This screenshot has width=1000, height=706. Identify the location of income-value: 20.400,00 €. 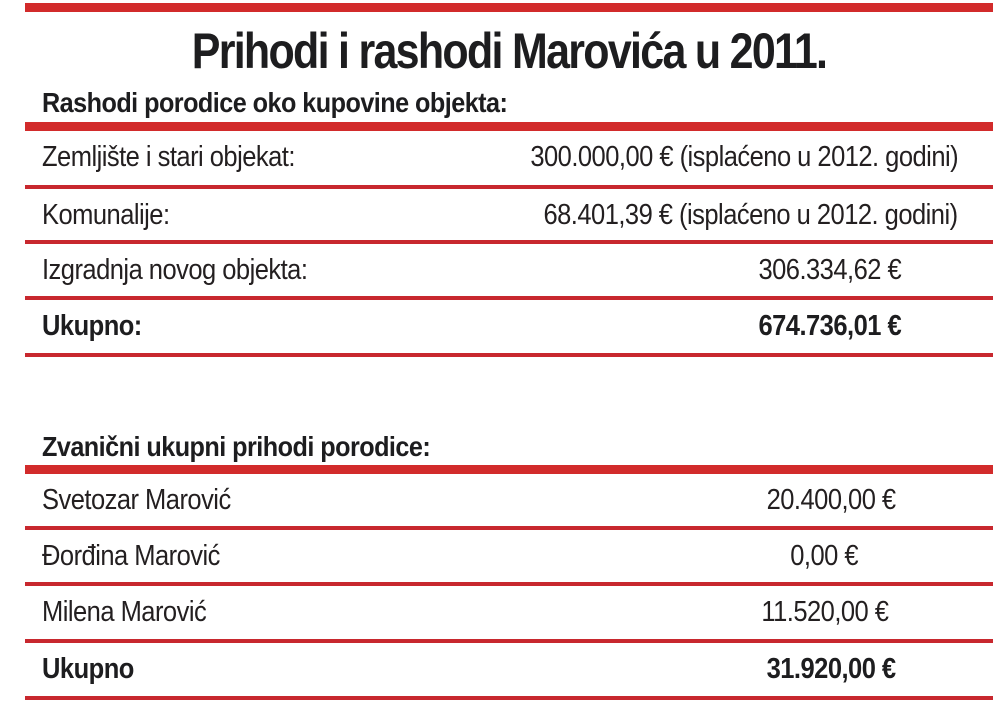
(831, 500).